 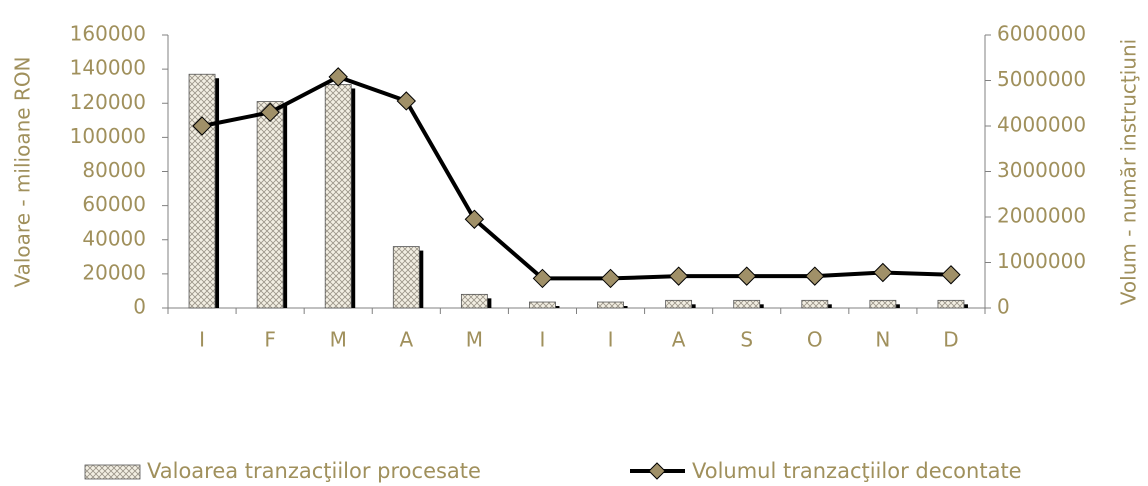 I want to click on x-tick-label: F, so click(x=270, y=340).